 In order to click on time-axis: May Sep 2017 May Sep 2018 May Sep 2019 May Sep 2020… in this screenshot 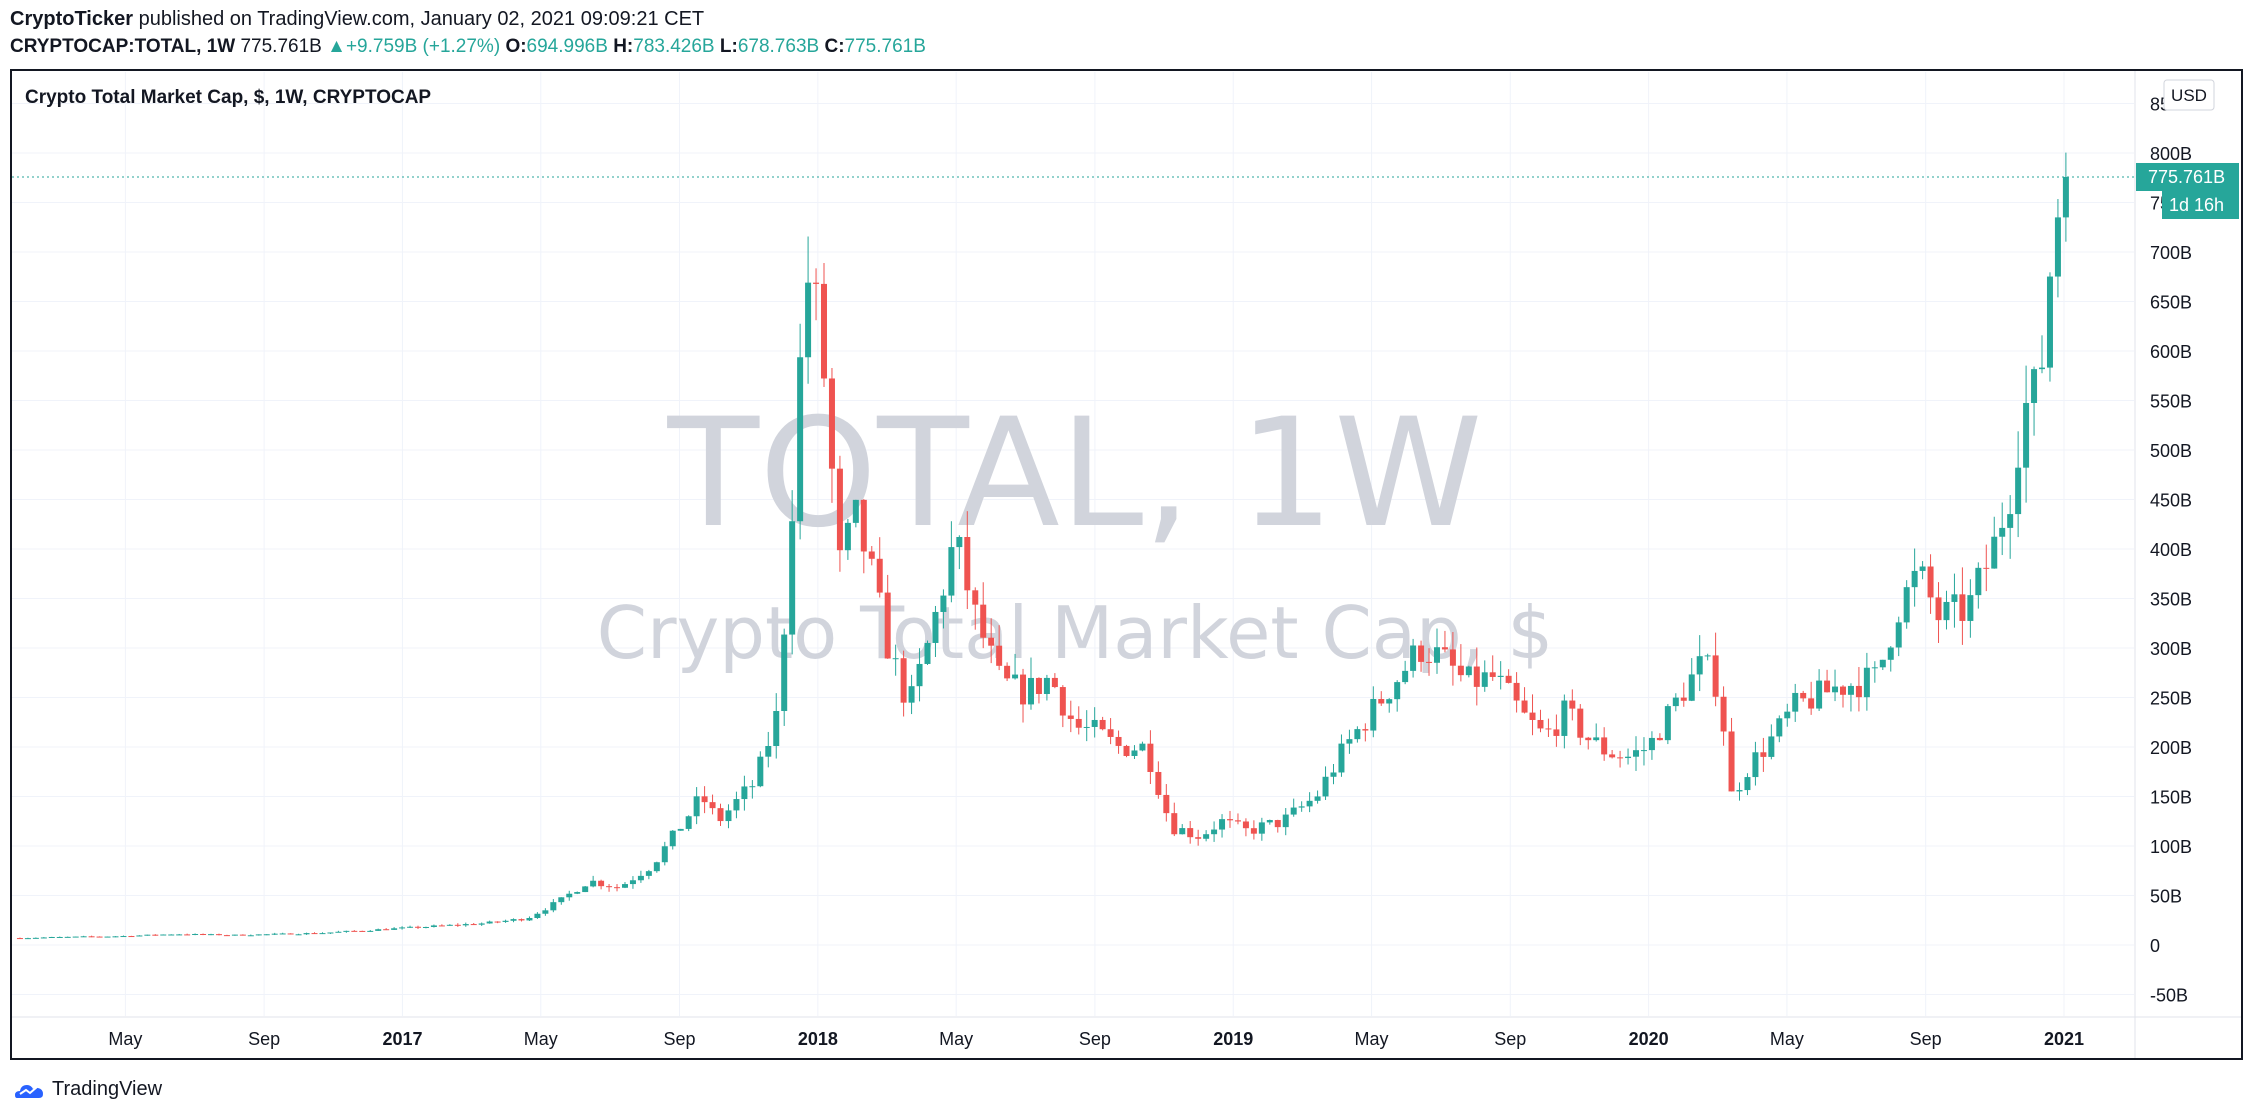, I will do `click(1096, 1039)`.